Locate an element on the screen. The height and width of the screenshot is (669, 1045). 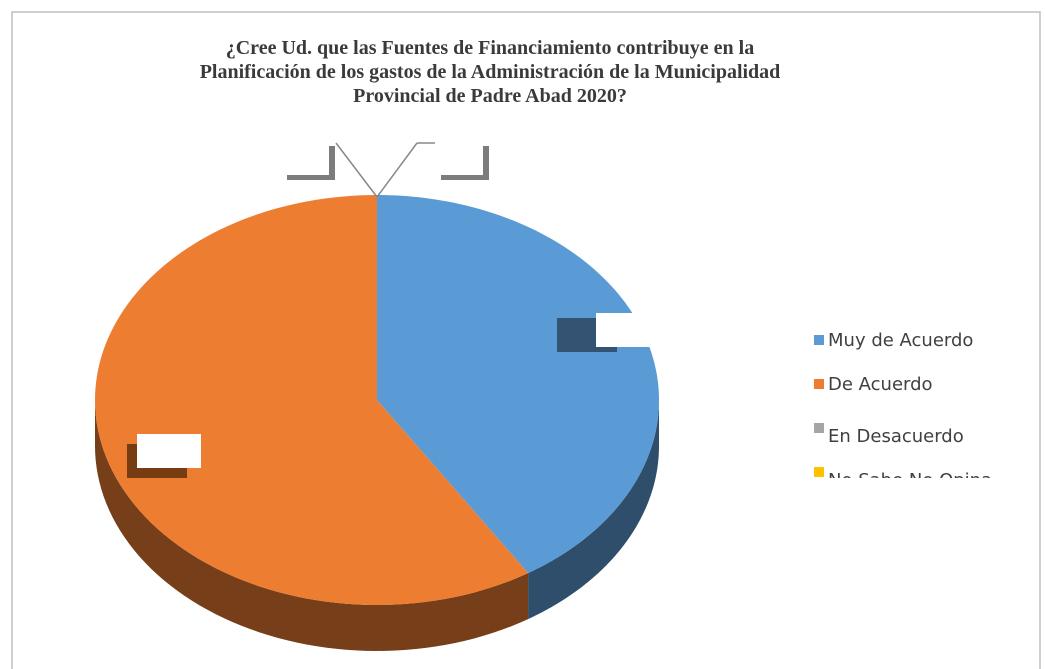
legend-label: En Desacuerdo is located at coordinates (896, 436).